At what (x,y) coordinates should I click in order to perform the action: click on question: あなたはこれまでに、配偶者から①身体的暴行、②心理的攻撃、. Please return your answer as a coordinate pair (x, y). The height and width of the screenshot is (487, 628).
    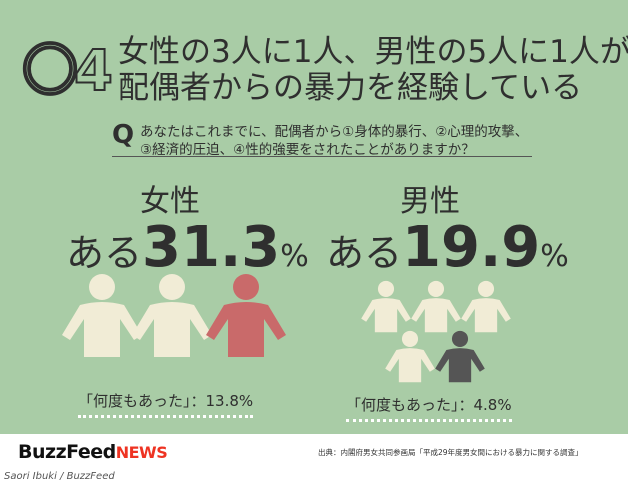
    Looking at the image, I should click on (334, 132).